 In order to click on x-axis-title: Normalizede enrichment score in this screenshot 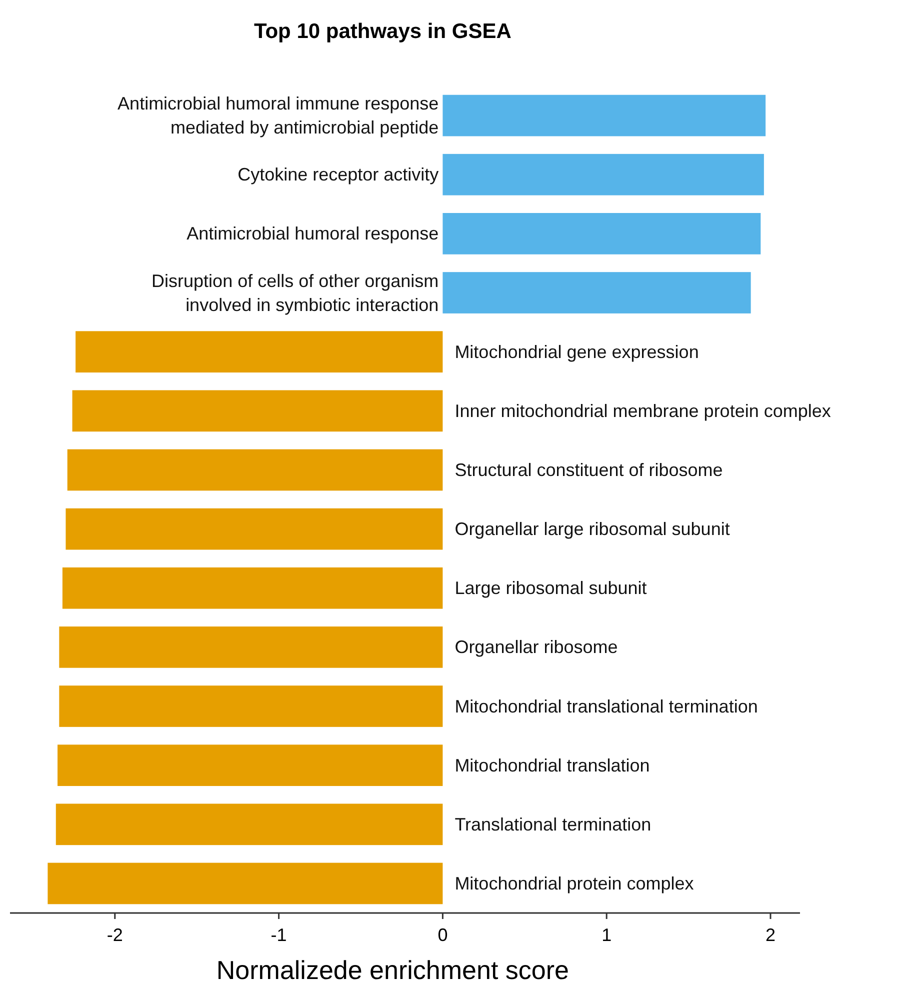, I will do `click(392, 970)`.